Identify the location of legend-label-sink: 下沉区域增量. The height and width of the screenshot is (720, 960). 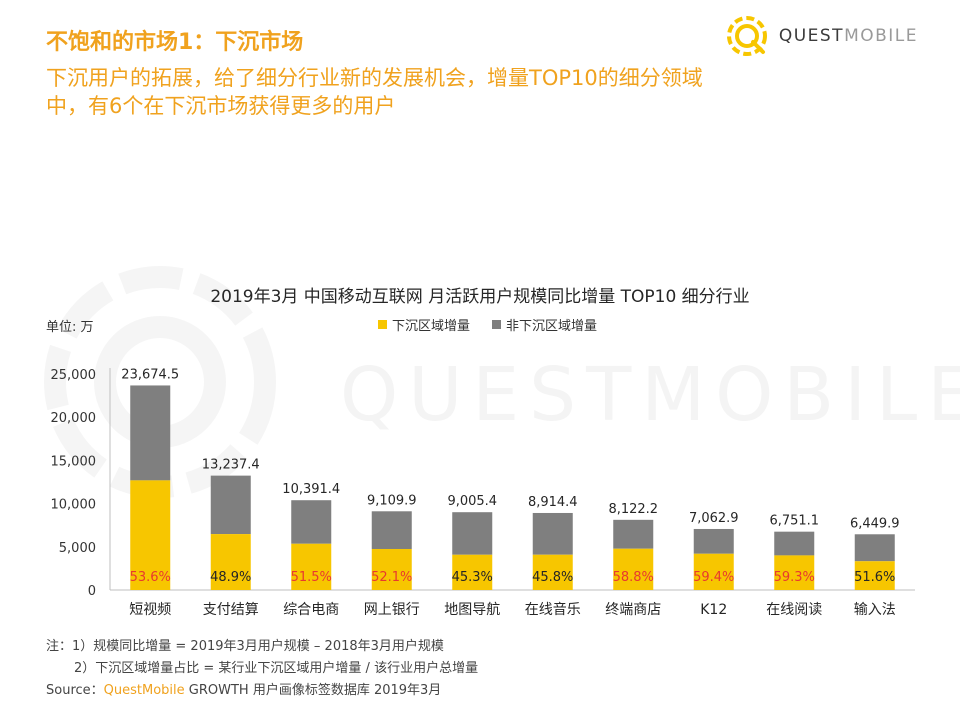
(431, 326).